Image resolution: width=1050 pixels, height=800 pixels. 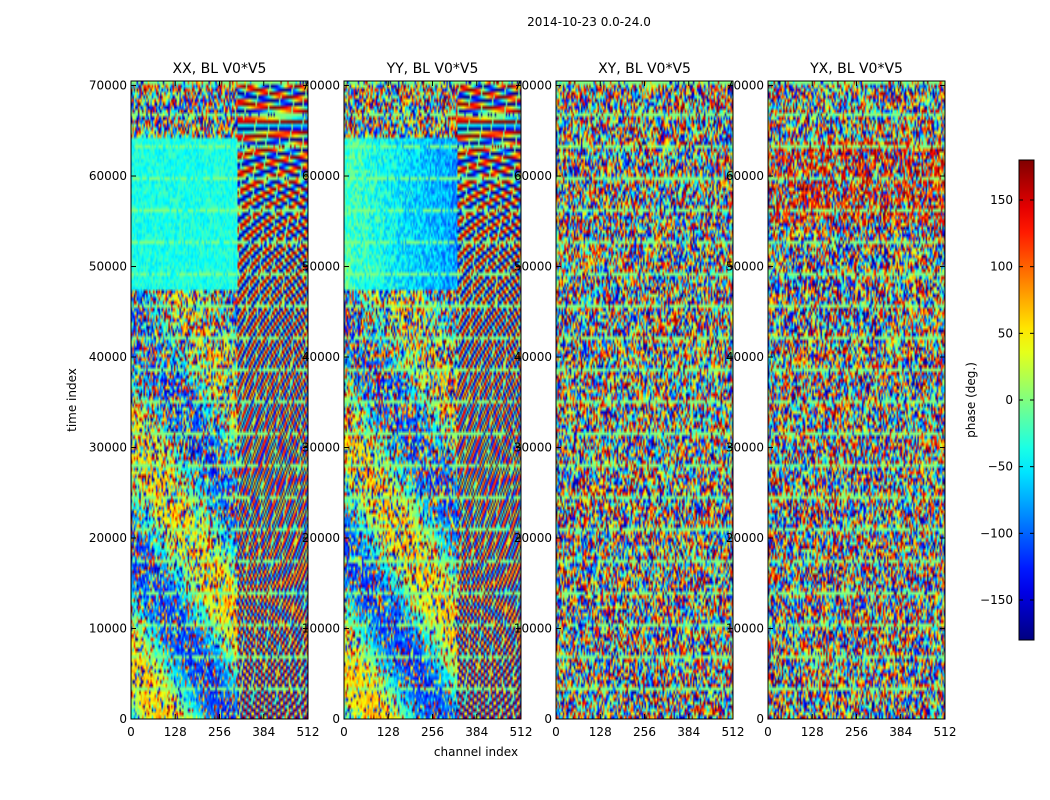 I want to click on colorbar-tick-label: 50, so click(x=1005, y=333).